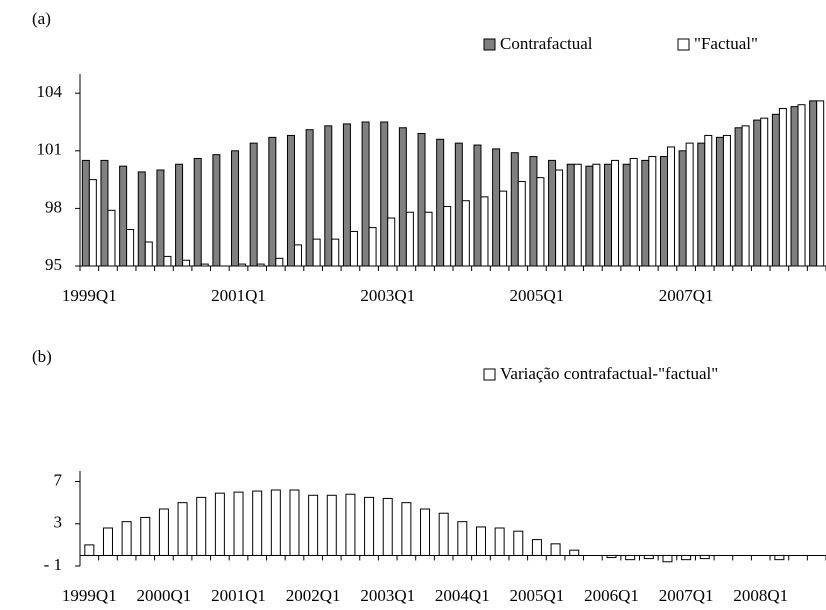 Image resolution: width=826 pixels, height=610 pixels. Describe the element at coordinates (164, 595) in the screenshot. I see `x-tick-label: 2000Q1` at that location.